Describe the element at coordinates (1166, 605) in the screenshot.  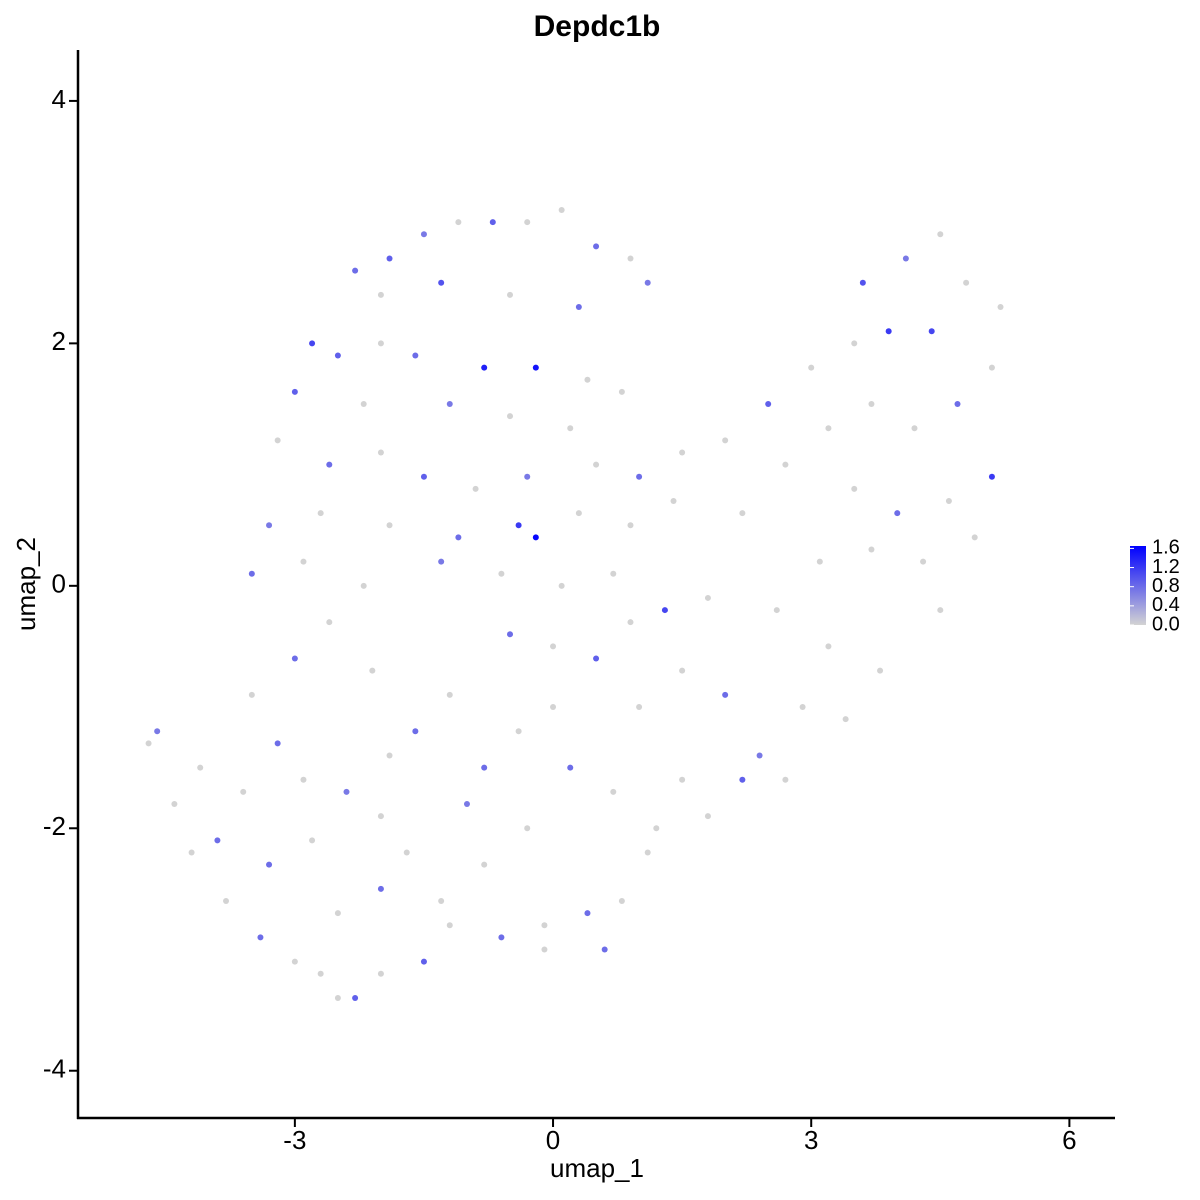
I see `colorbar-label: 0.4` at that location.